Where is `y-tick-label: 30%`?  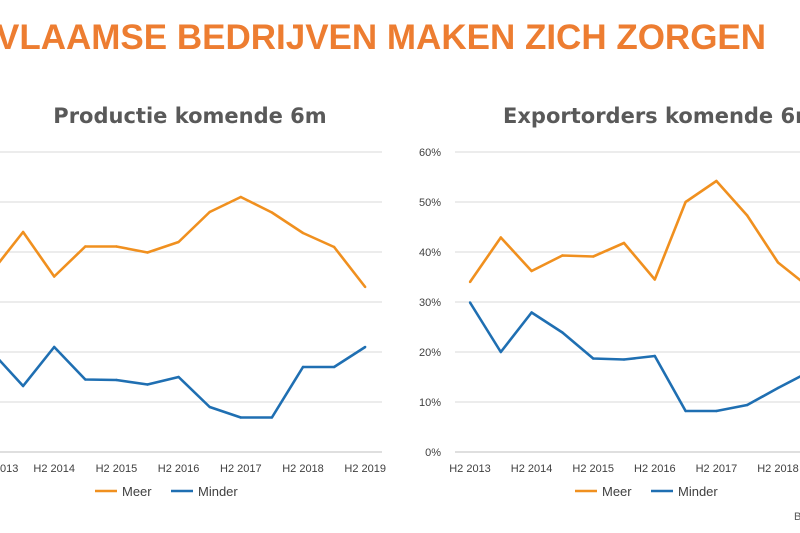 y-tick-label: 30% is located at coordinates (430, 303).